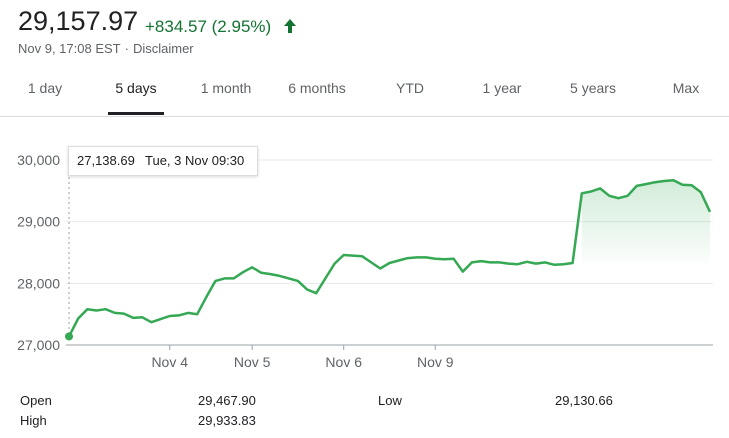  Describe the element at coordinates (584, 400) in the screenshot. I see `low-value: 29,130.66` at that location.